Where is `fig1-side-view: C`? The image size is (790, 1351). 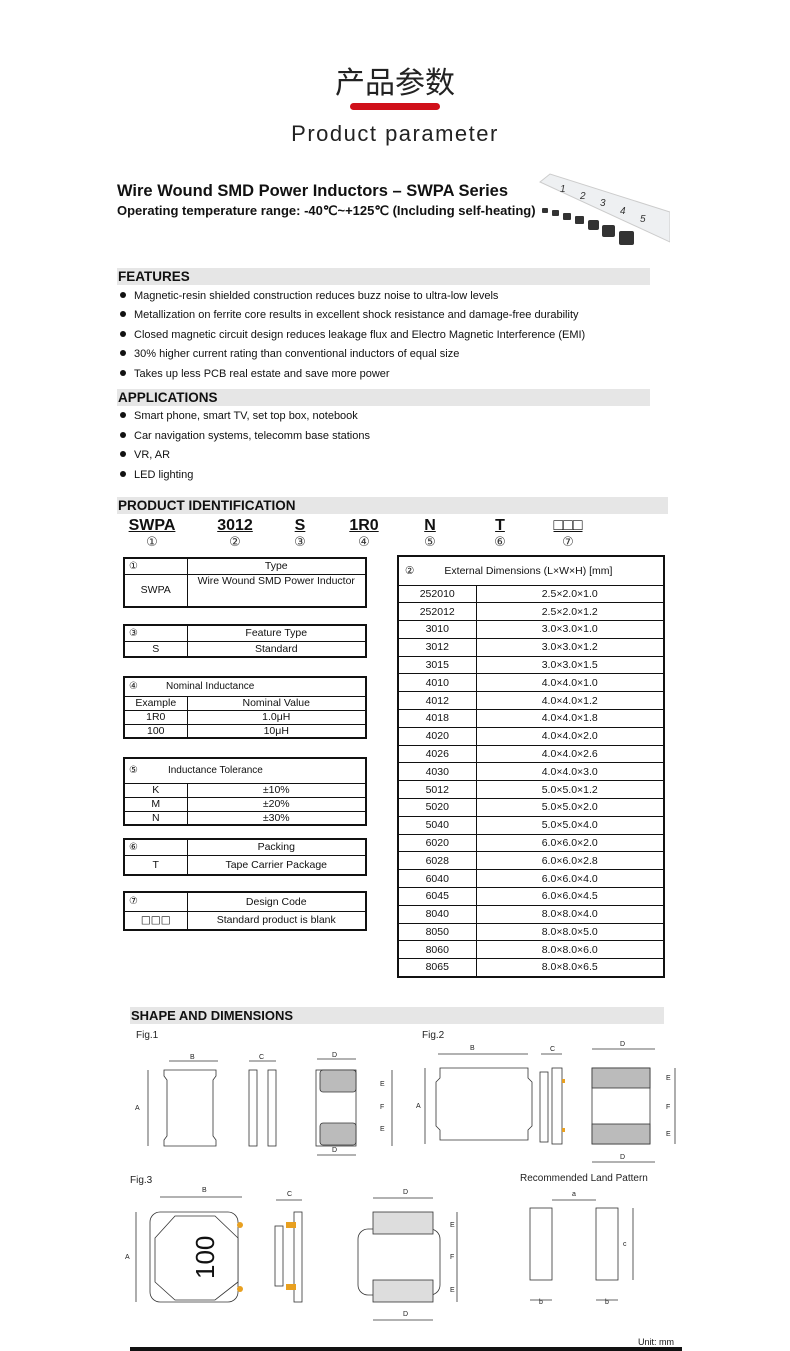
fig1-side-view: C is located at coordinates (262, 1100).